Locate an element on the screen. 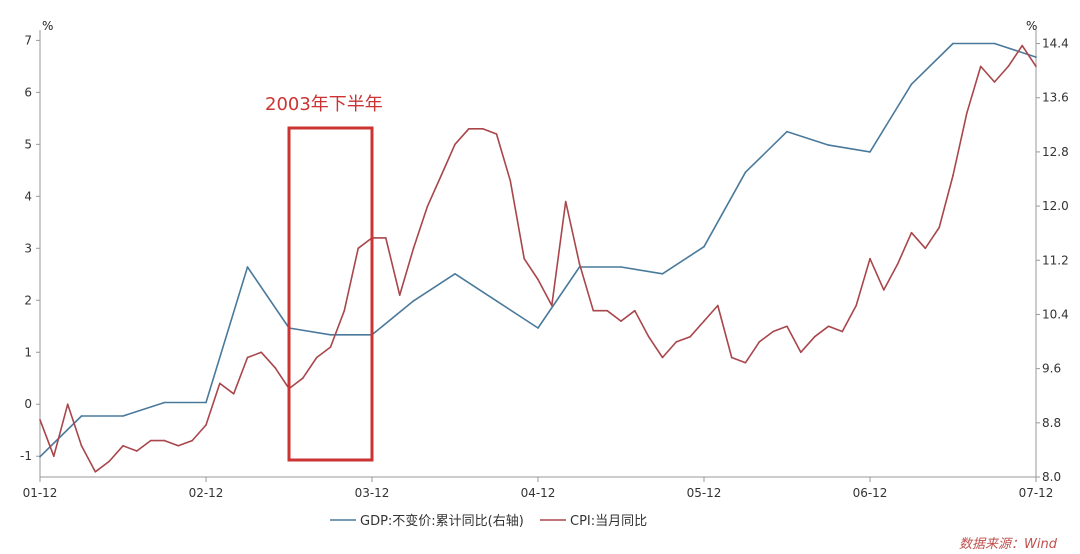 The height and width of the screenshot is (554, 1080). left-tick-label: 6 is located at coordinates (28, 92).